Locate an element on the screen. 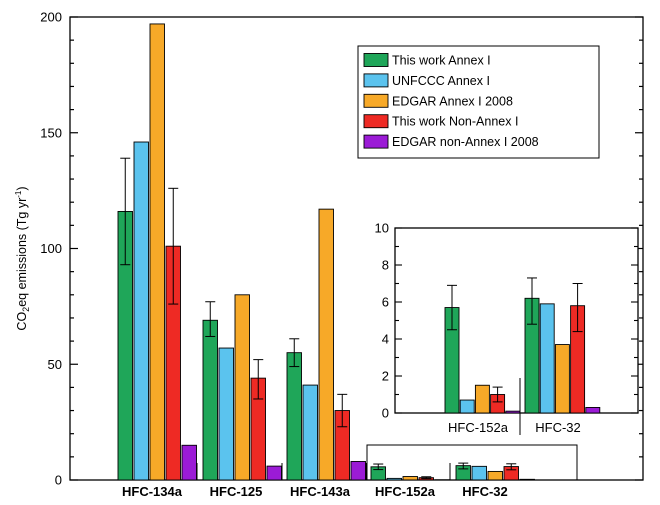  category-label: HFC-32 is located at coordinates (485, 491).